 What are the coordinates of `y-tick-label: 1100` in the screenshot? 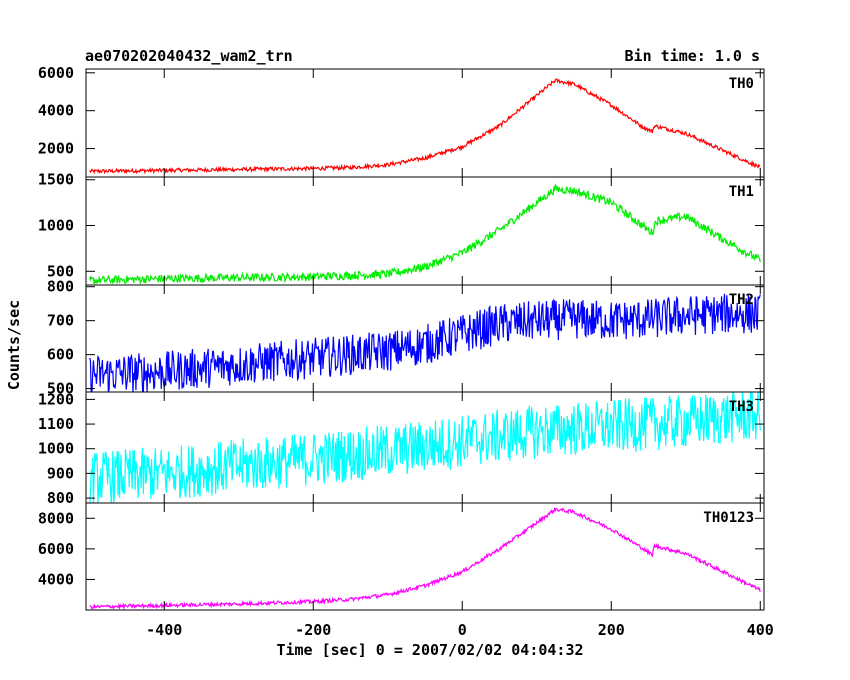 It's located at (56, 424).